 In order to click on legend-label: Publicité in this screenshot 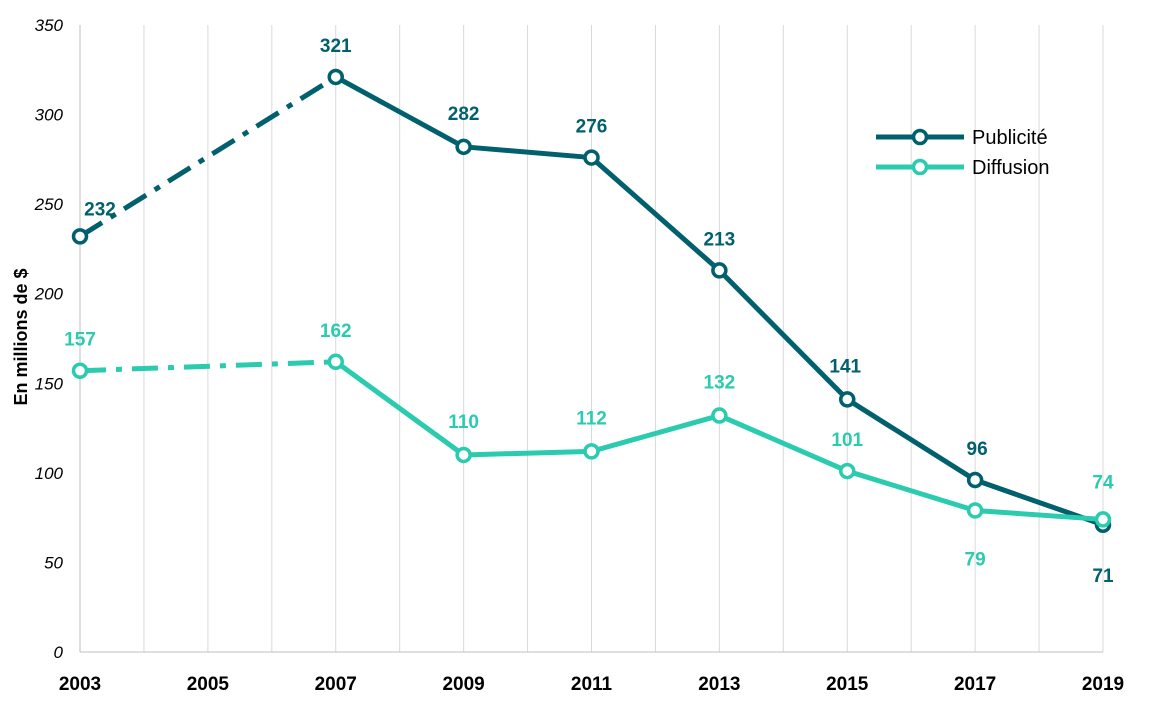, I will do `click(1010, 138)`.